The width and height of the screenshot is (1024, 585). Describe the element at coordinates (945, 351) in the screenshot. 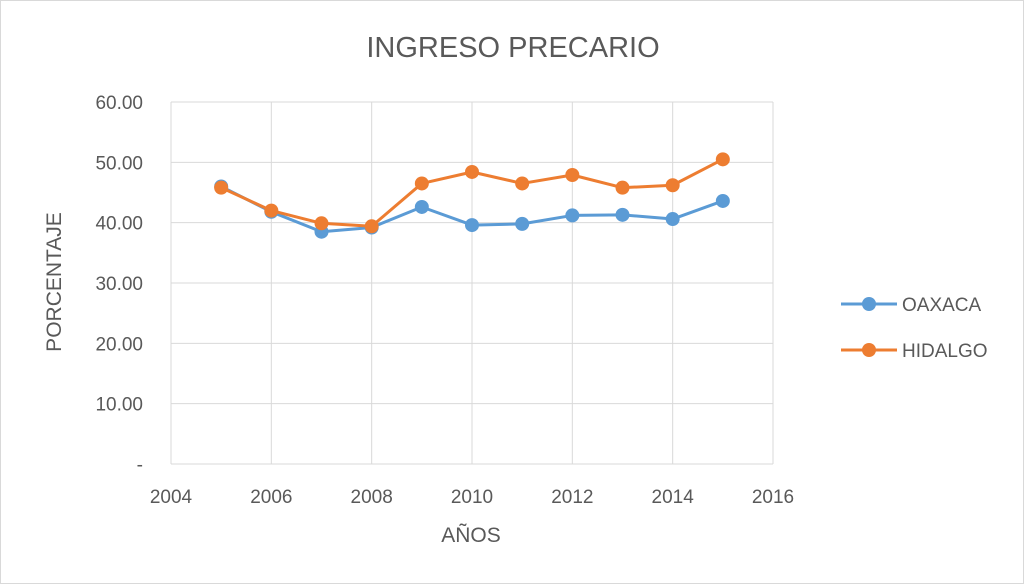

I see `legend-label: HIDALGO` at that location.